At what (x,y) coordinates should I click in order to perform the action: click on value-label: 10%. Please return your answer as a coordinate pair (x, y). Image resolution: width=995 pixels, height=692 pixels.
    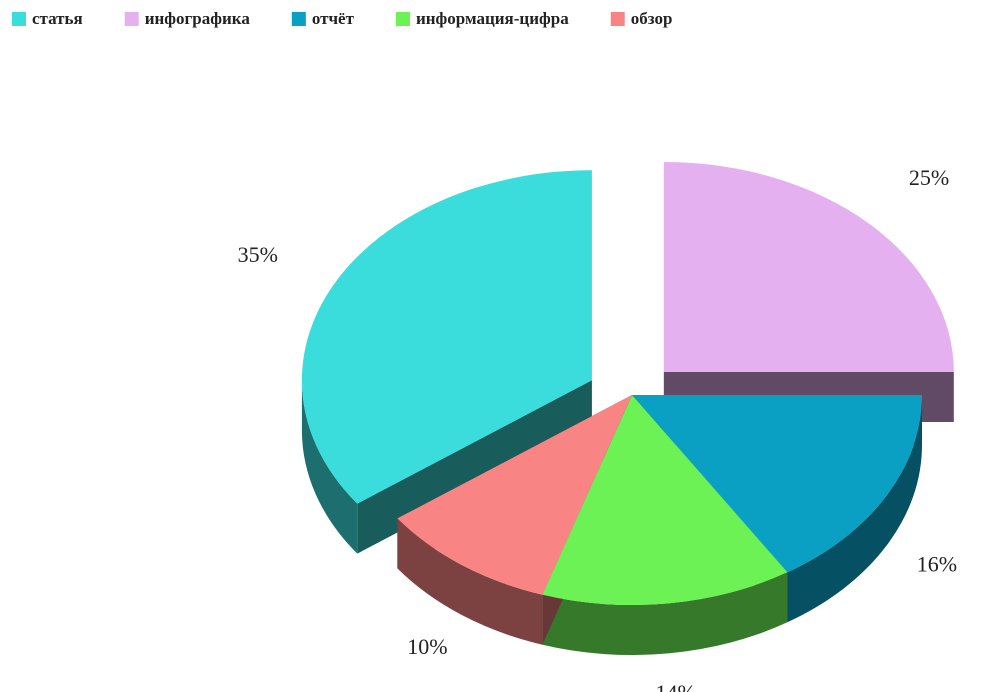
    Looking at the image, I should click on (427, 646).